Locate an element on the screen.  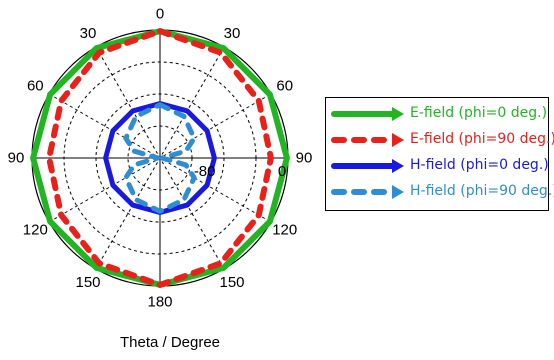
legend-entry: E-field (phi=90 deg.) is located at coordinates (442, 140).